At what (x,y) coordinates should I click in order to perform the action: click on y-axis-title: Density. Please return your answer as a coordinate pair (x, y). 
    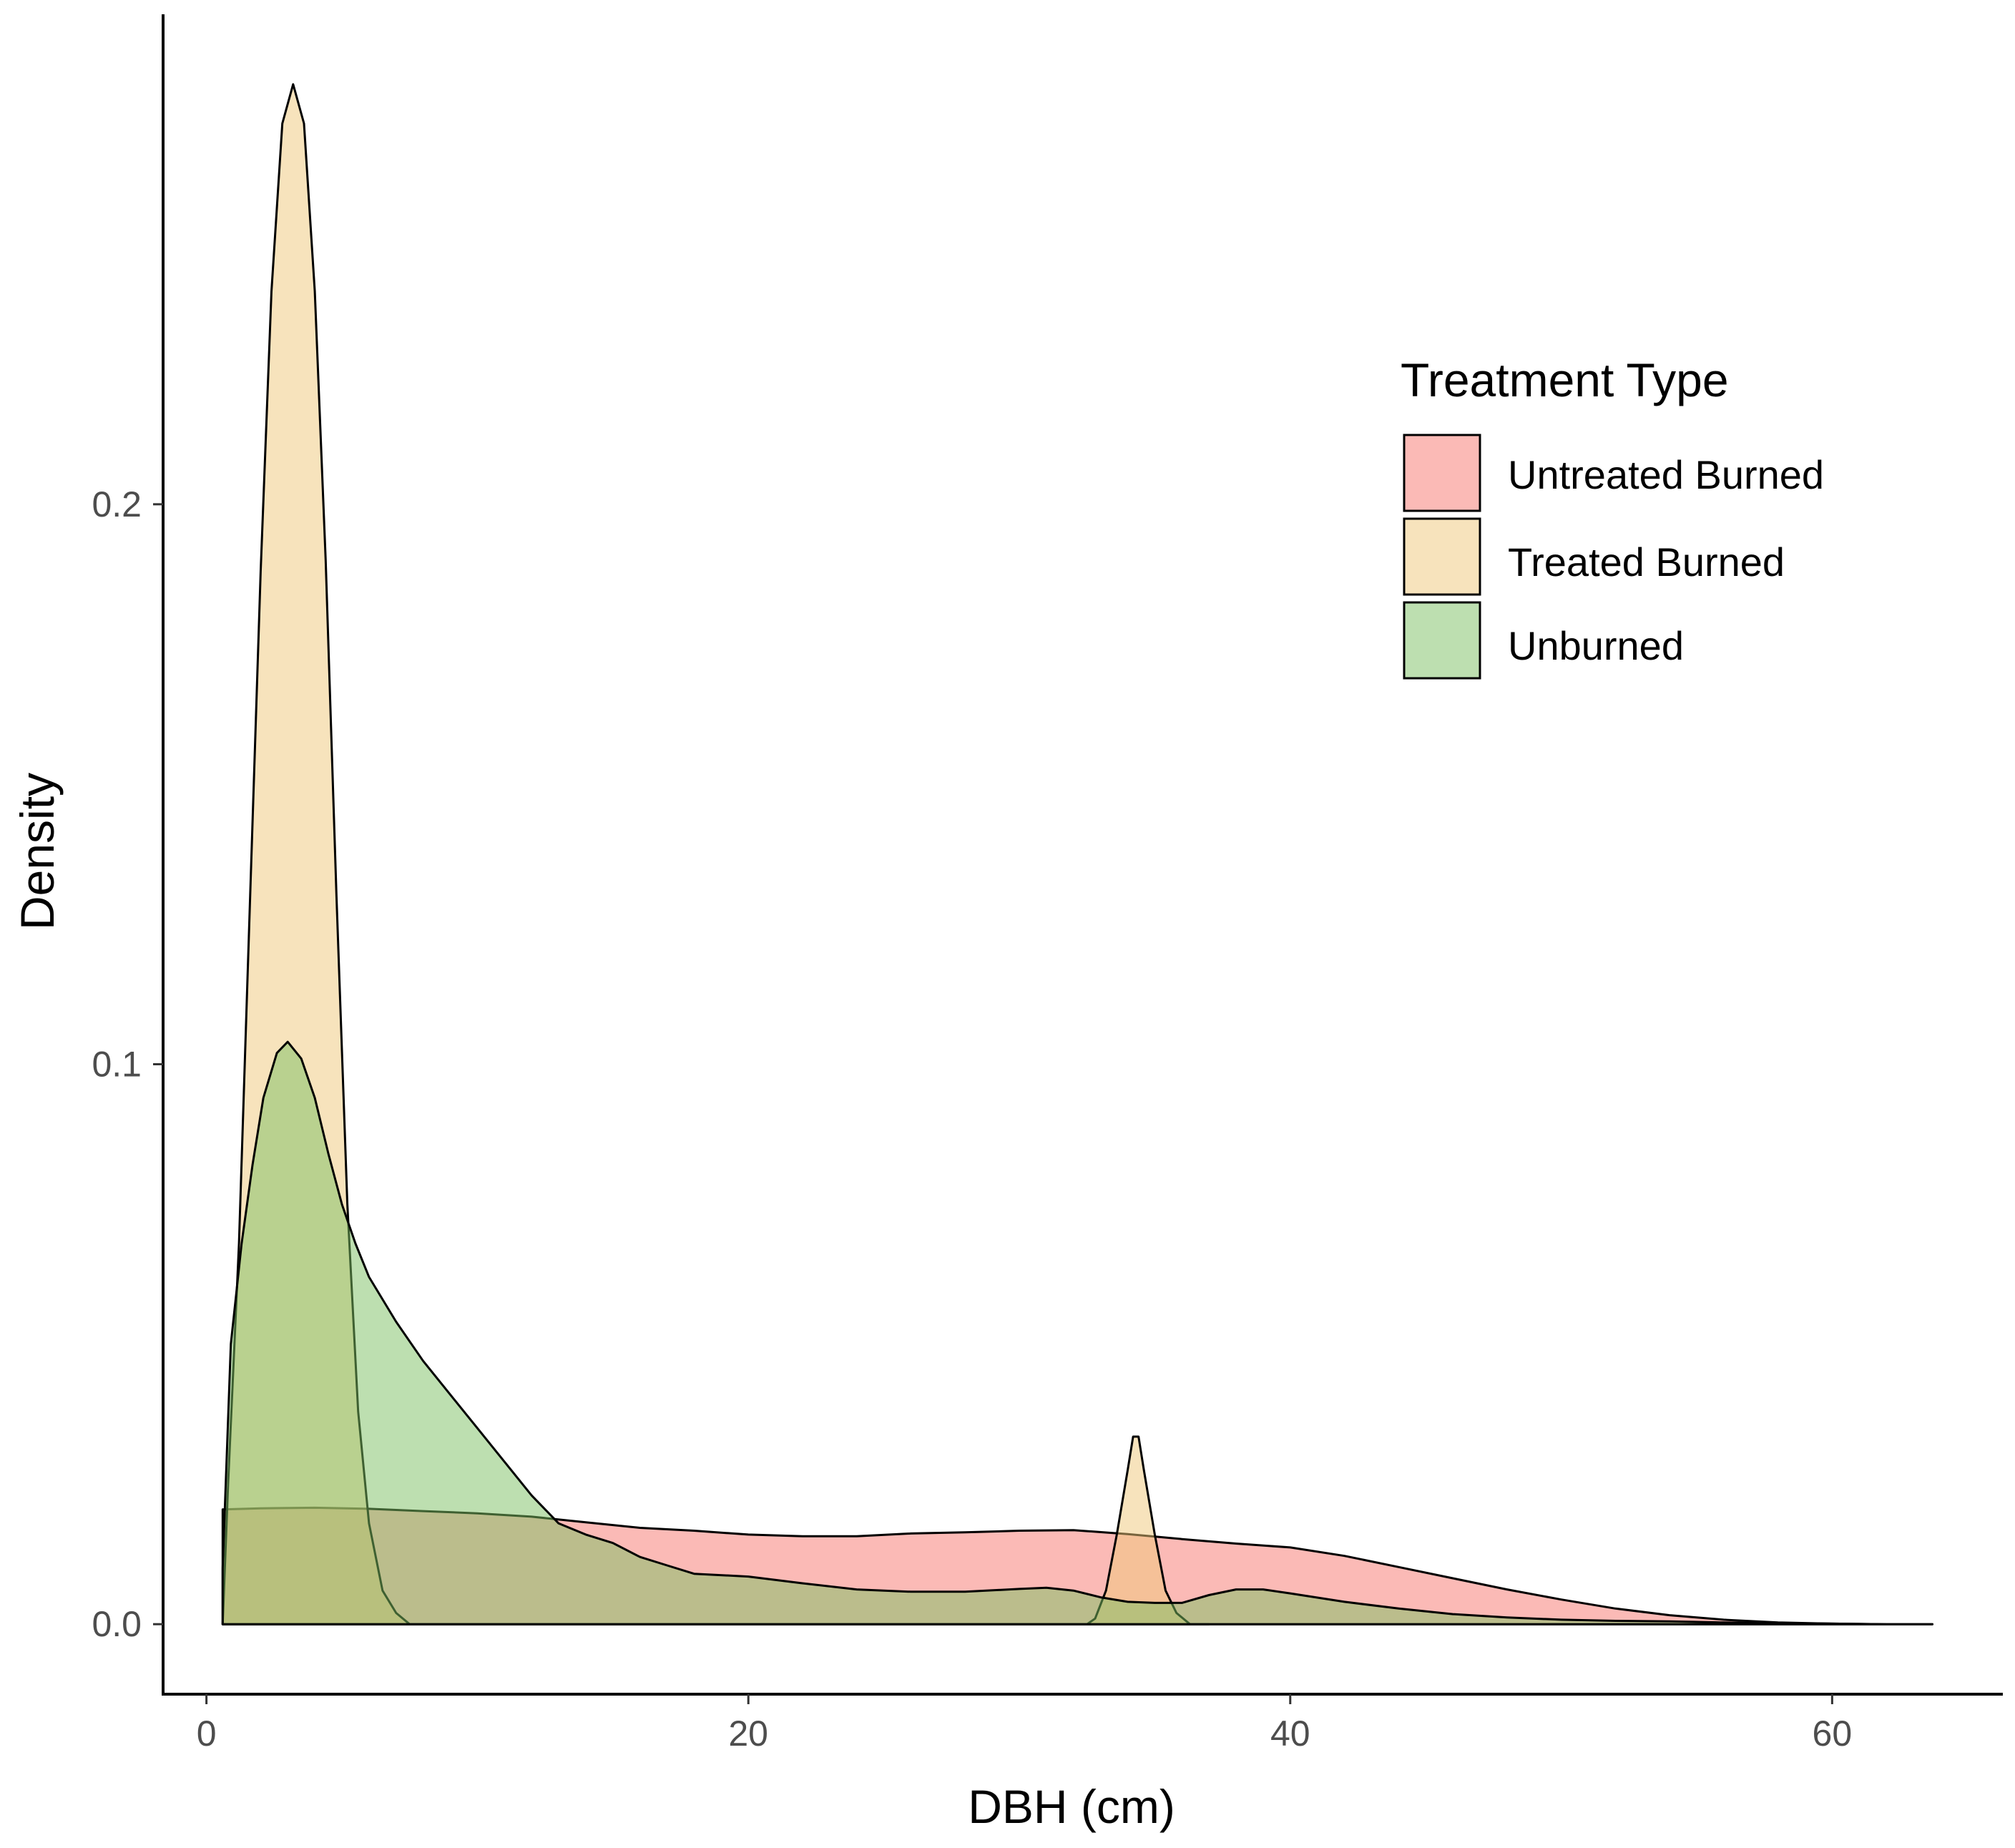
    Looking at the image, I should click on (37, 851).